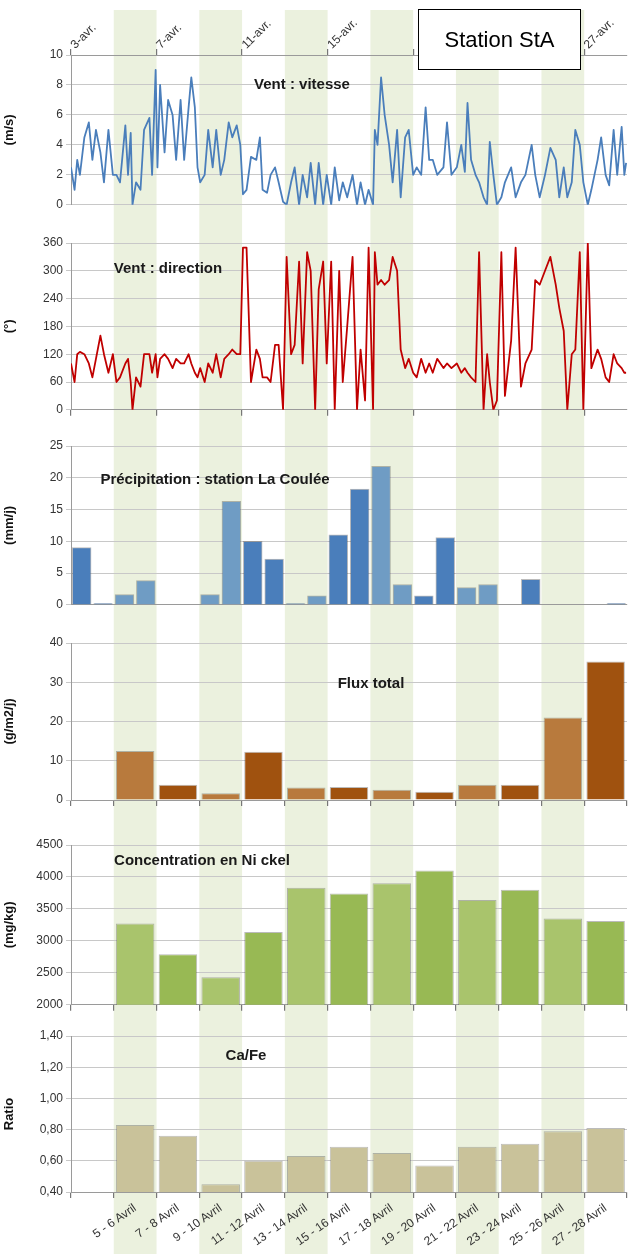 The image size is (634, 1254). I want to click on y-tick-label: 180, so click(53, 325).